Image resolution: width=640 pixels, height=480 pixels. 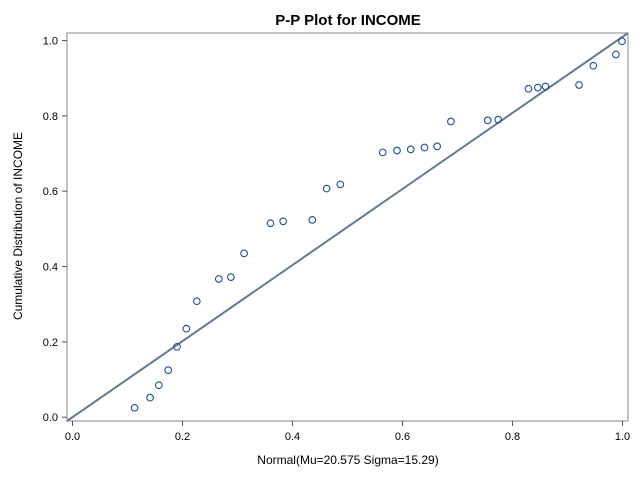 I want to click on y-tick-label: 0.8, so click(x=50, y=117).